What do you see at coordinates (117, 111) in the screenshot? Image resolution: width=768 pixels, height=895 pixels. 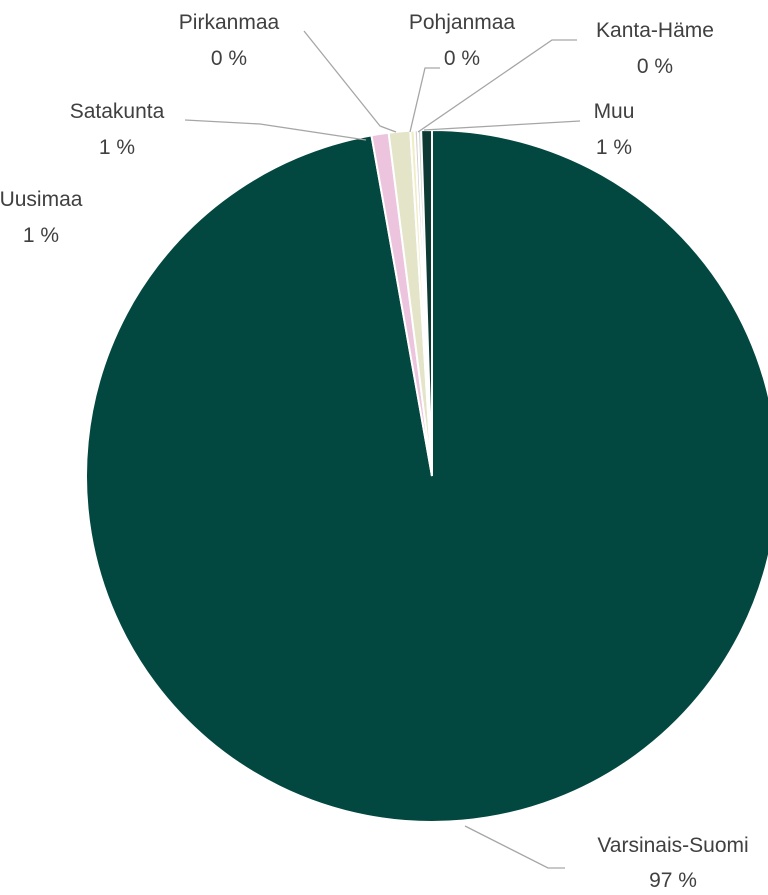 I see `label-name-satakunta: Satakunta` at bounding box center [117, 111].